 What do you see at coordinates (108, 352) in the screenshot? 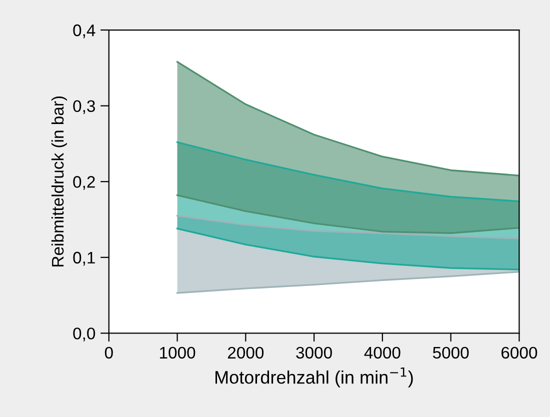
I see `x-tick-label: 0` at bounding box center [108, 352].